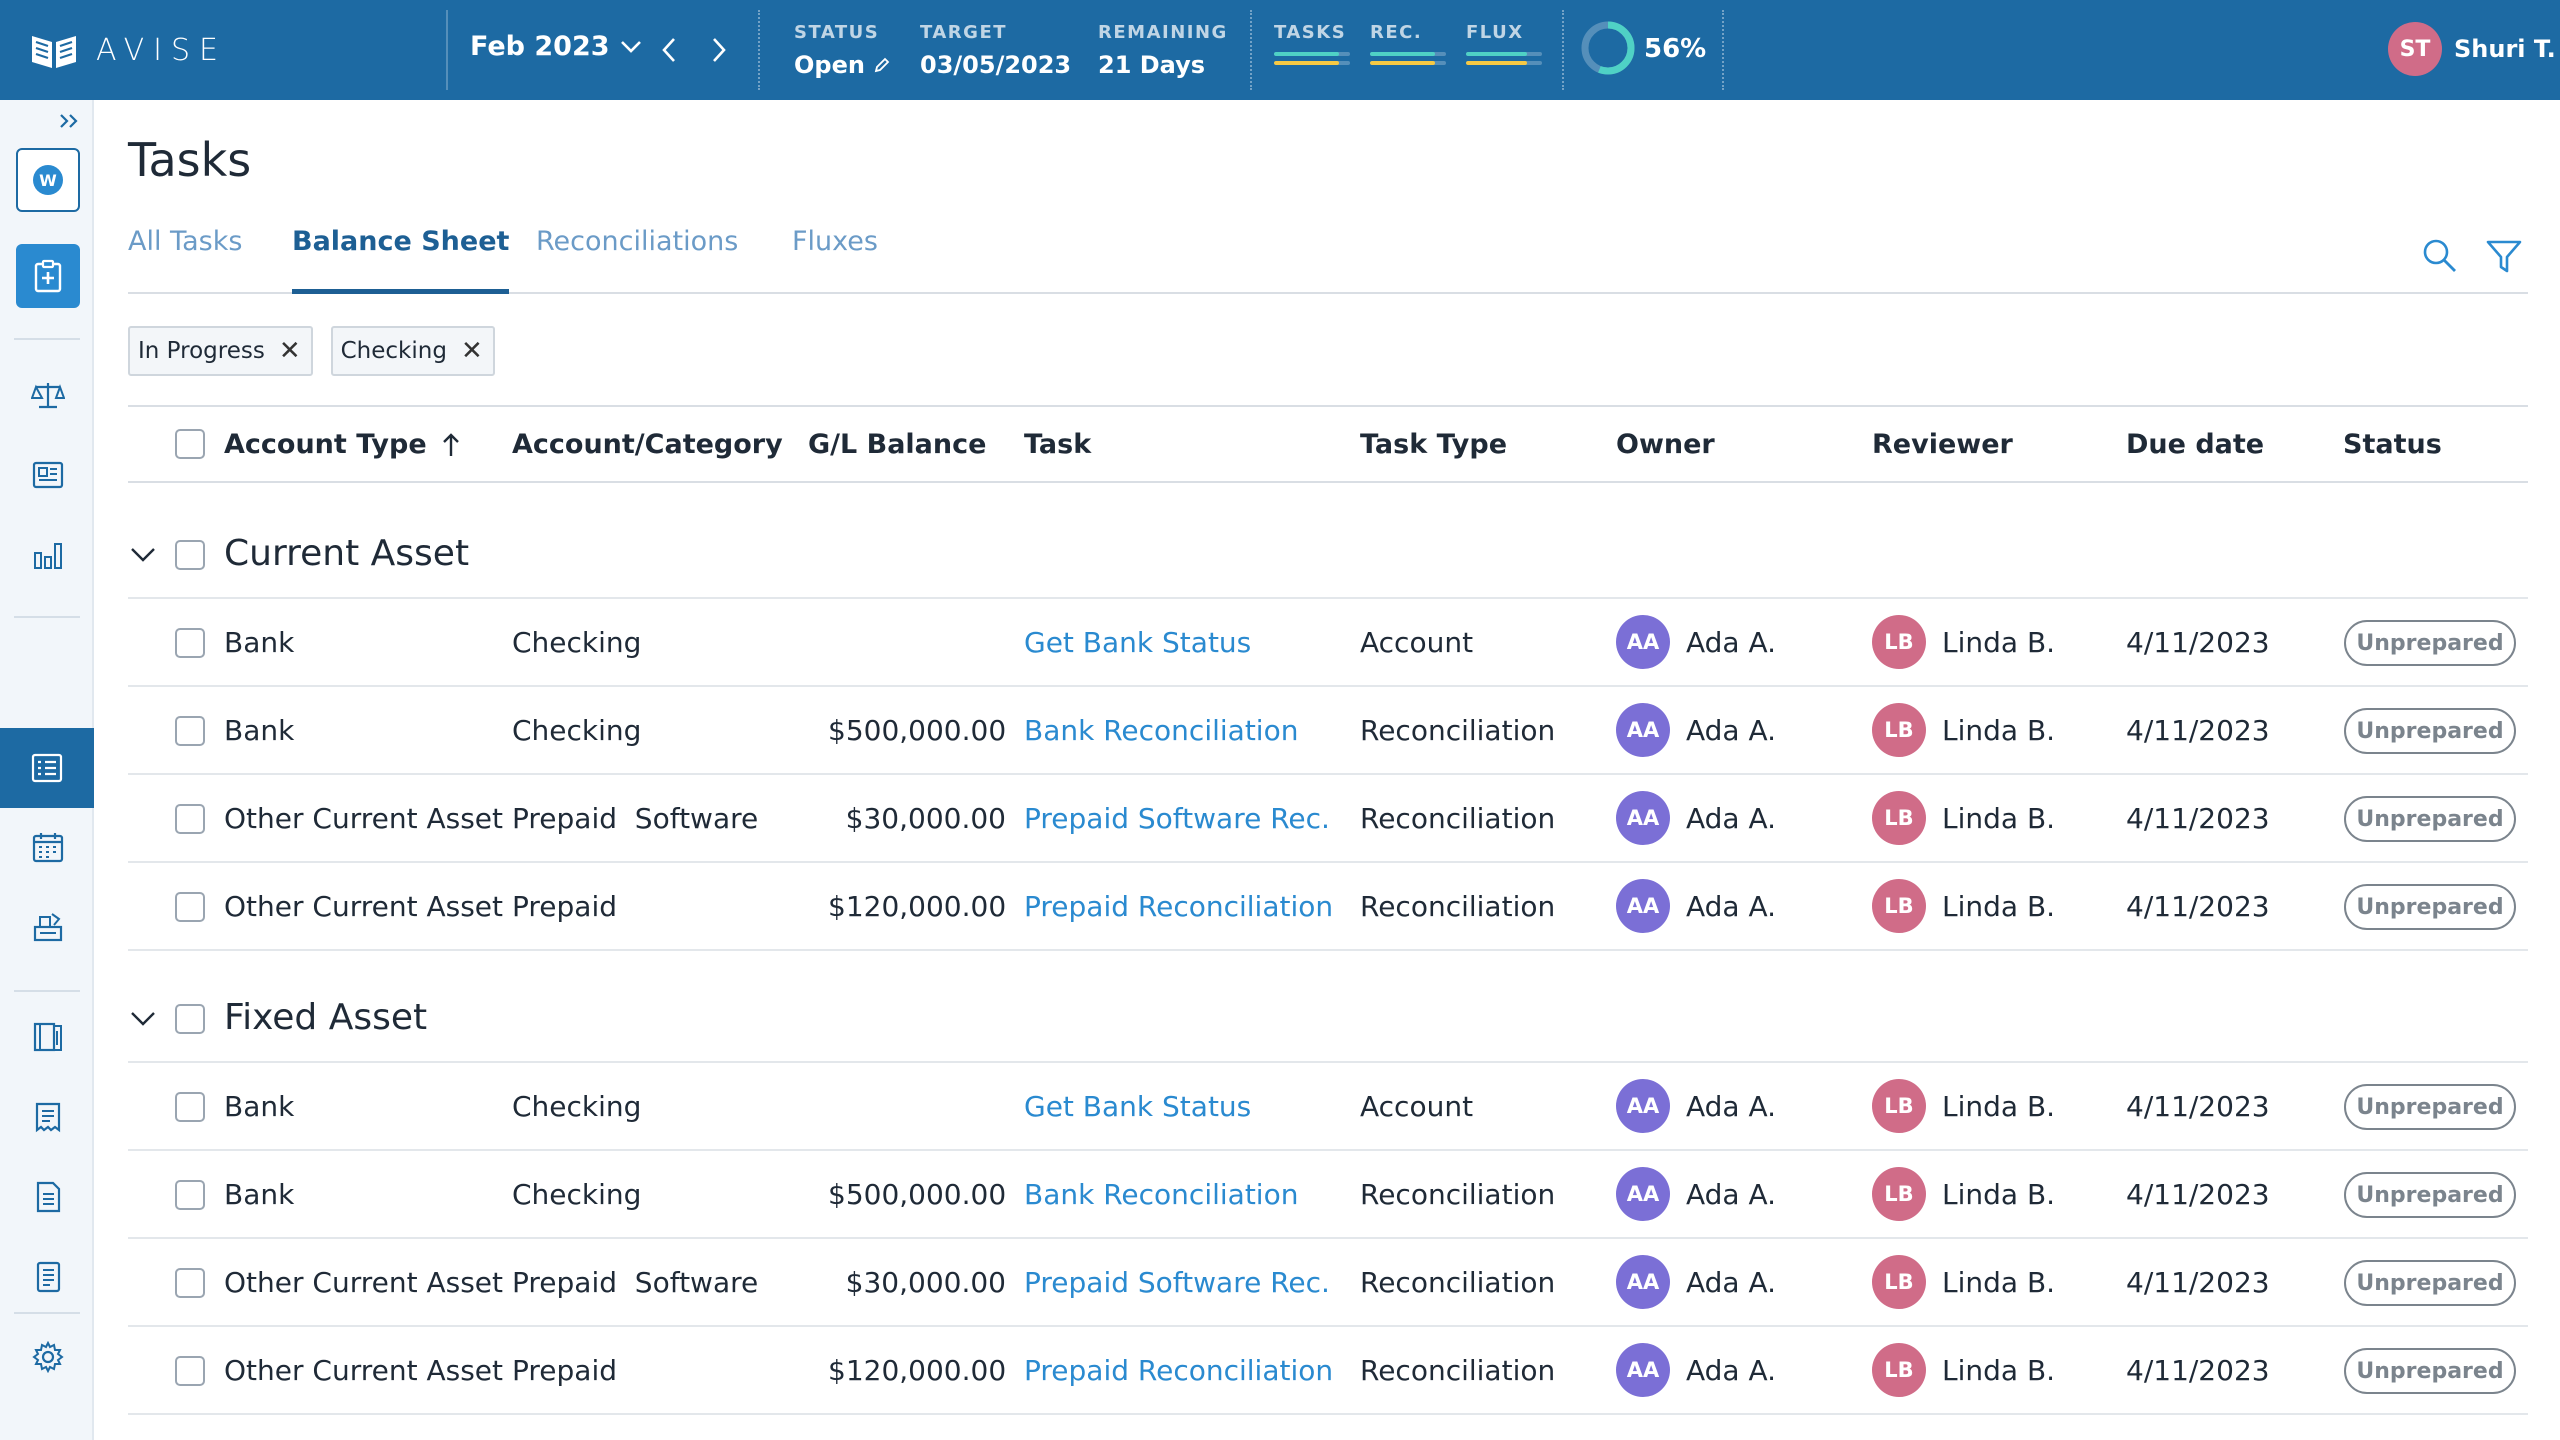  I want to click on sidebar-item-ledger, so click(48, 1037).